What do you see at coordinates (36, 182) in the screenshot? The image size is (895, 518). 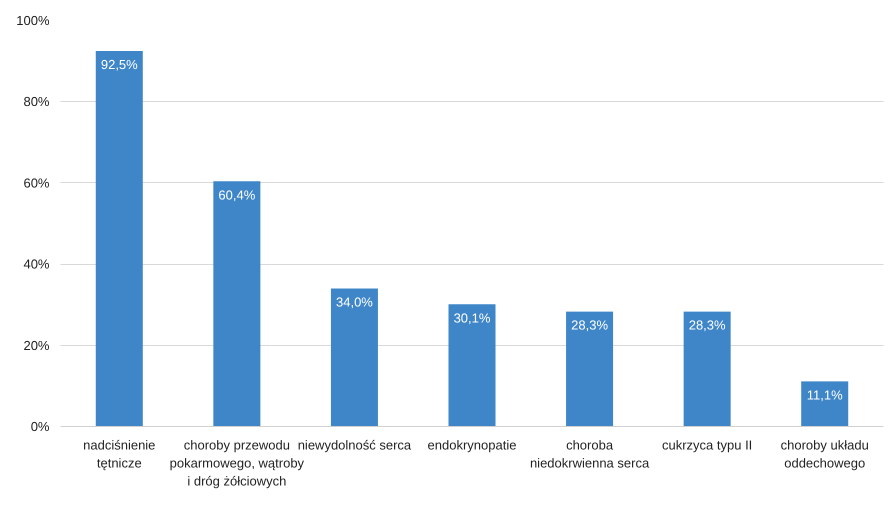 I see `y-tick-label: 60%` at bounding box center [36, 182].